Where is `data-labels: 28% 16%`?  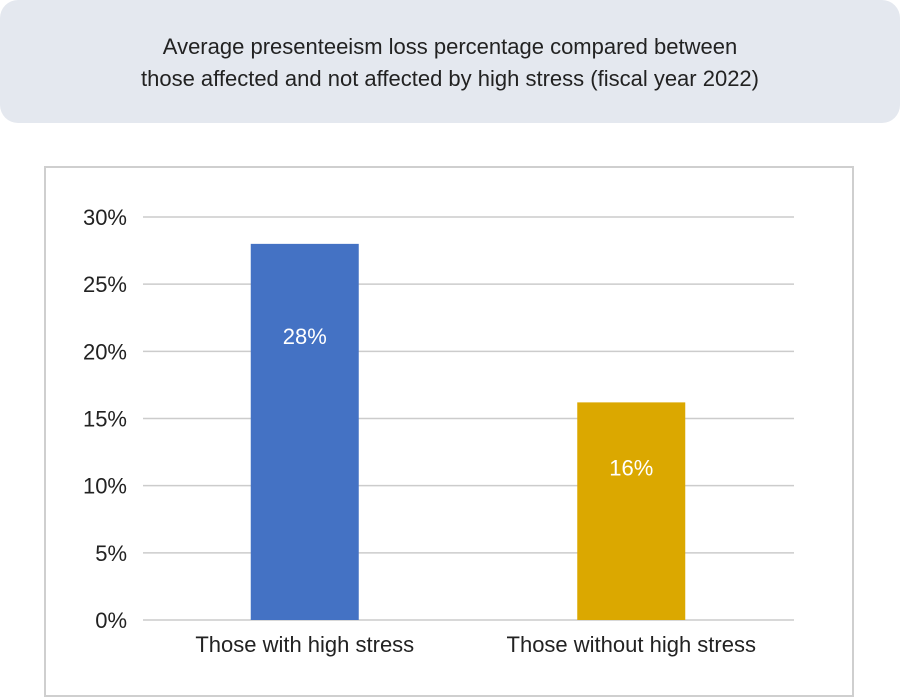
data-labels: 28% 16% is located at coordinates (468, 402).